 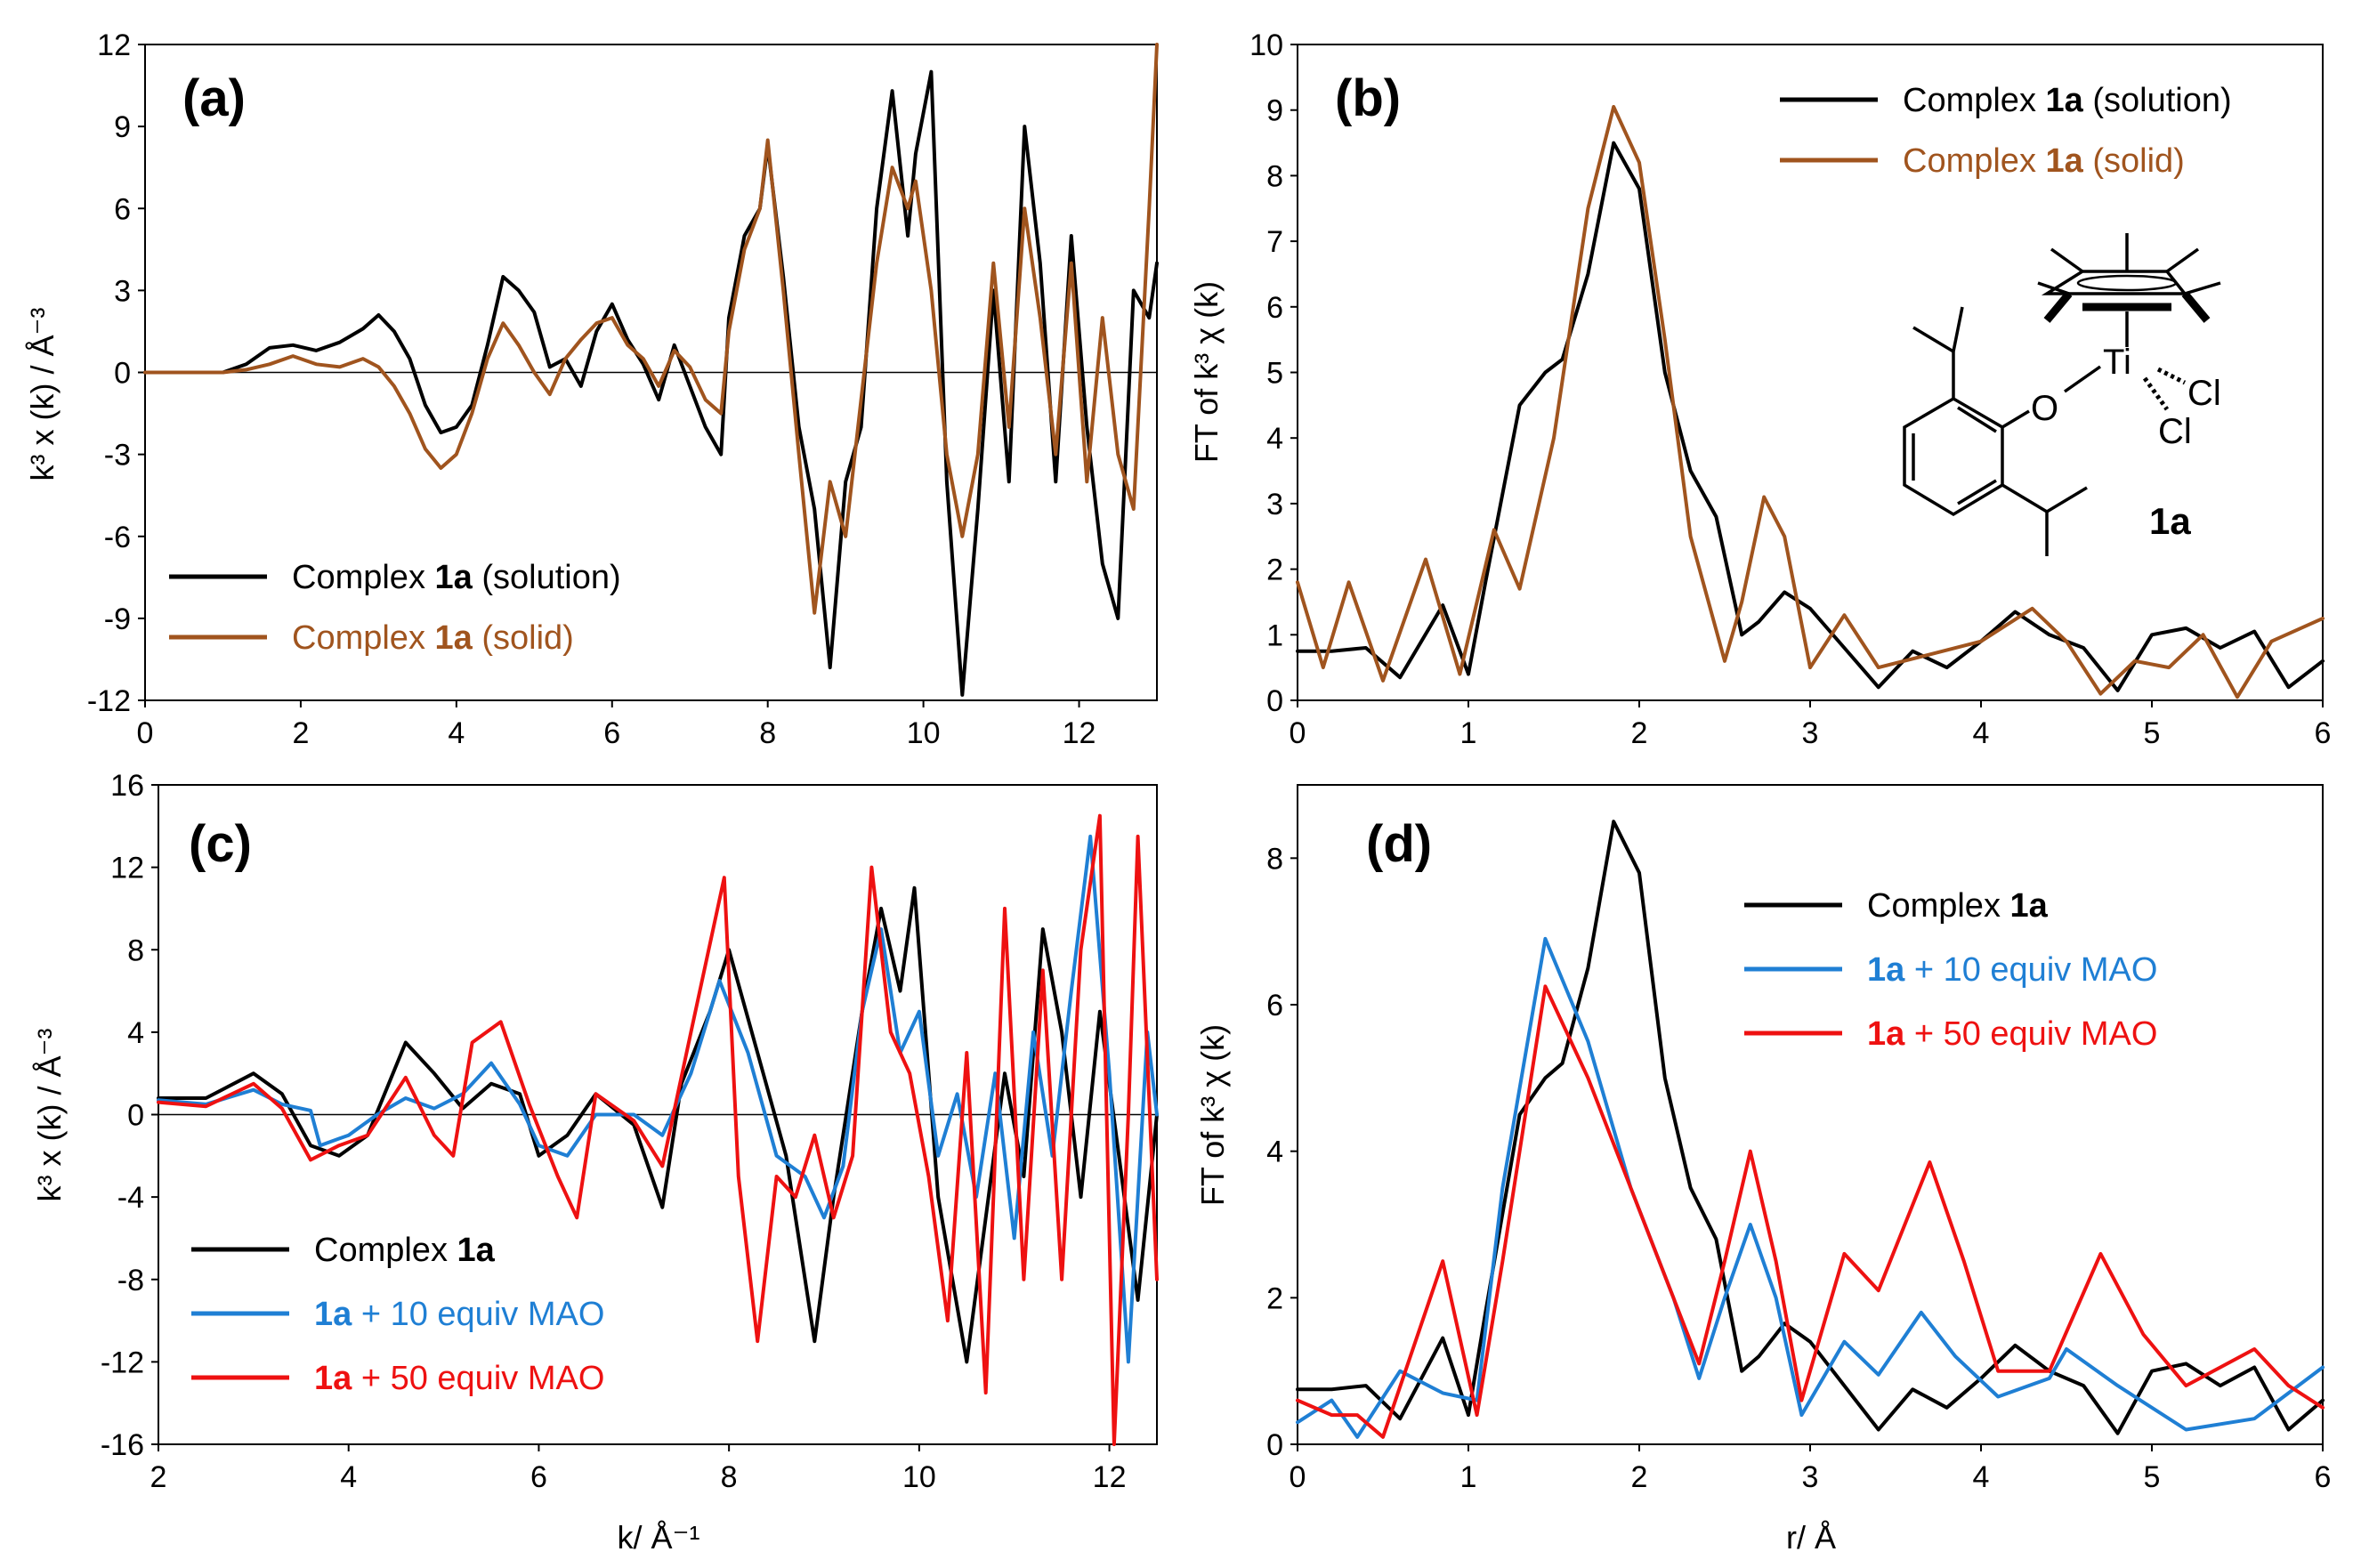 What do you see at coordinates (1274, 308) in the screenshot?
I see `y-tick-label: 6` at bounding box center [1274, 308].